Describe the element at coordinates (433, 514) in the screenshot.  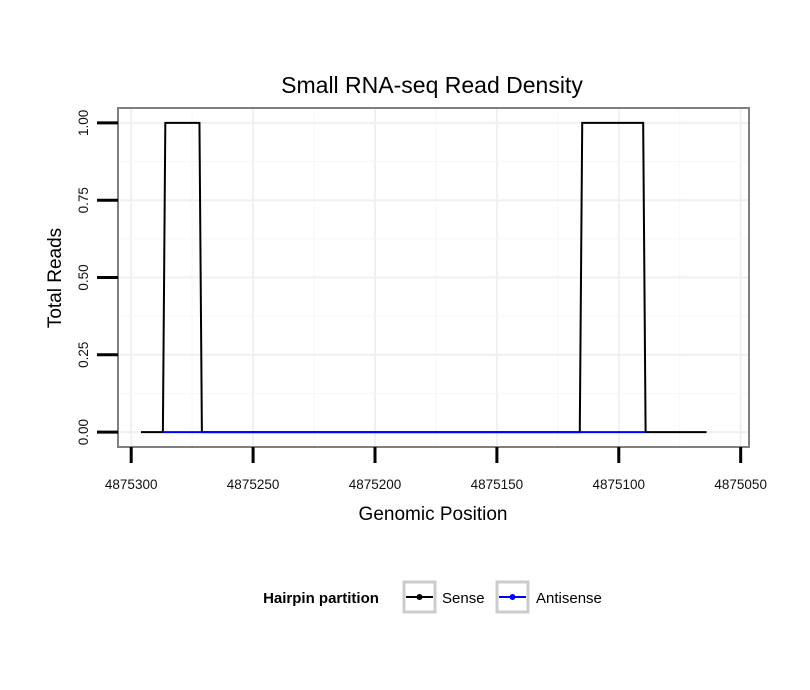
I see `x-axis-title: Genomic Position` at that location.